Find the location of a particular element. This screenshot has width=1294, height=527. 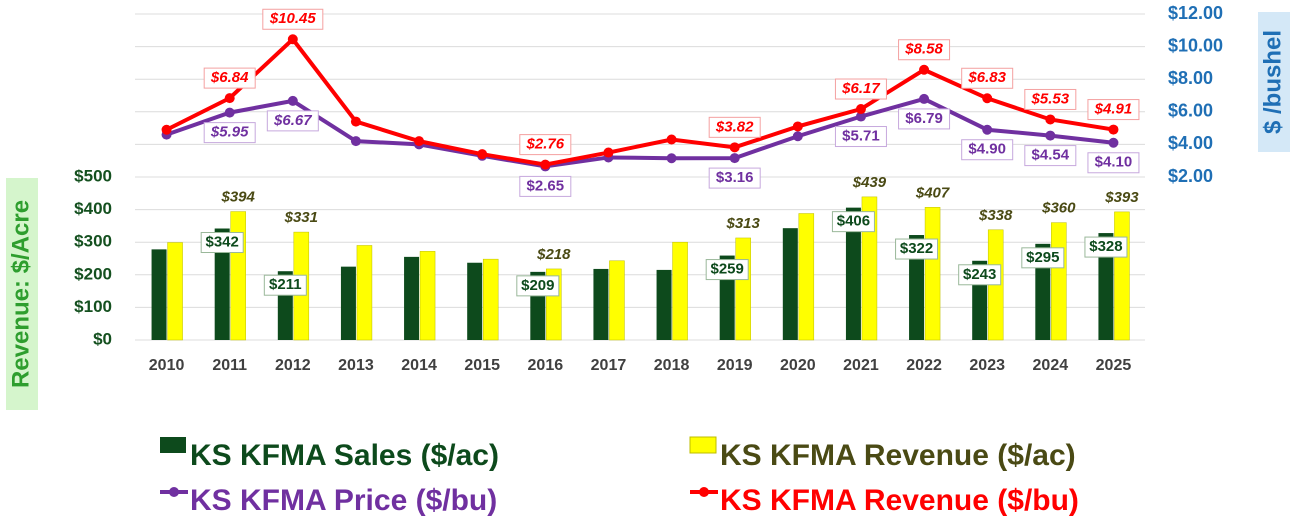

data-label: $5.53 is located at coordinates (1050, 98).